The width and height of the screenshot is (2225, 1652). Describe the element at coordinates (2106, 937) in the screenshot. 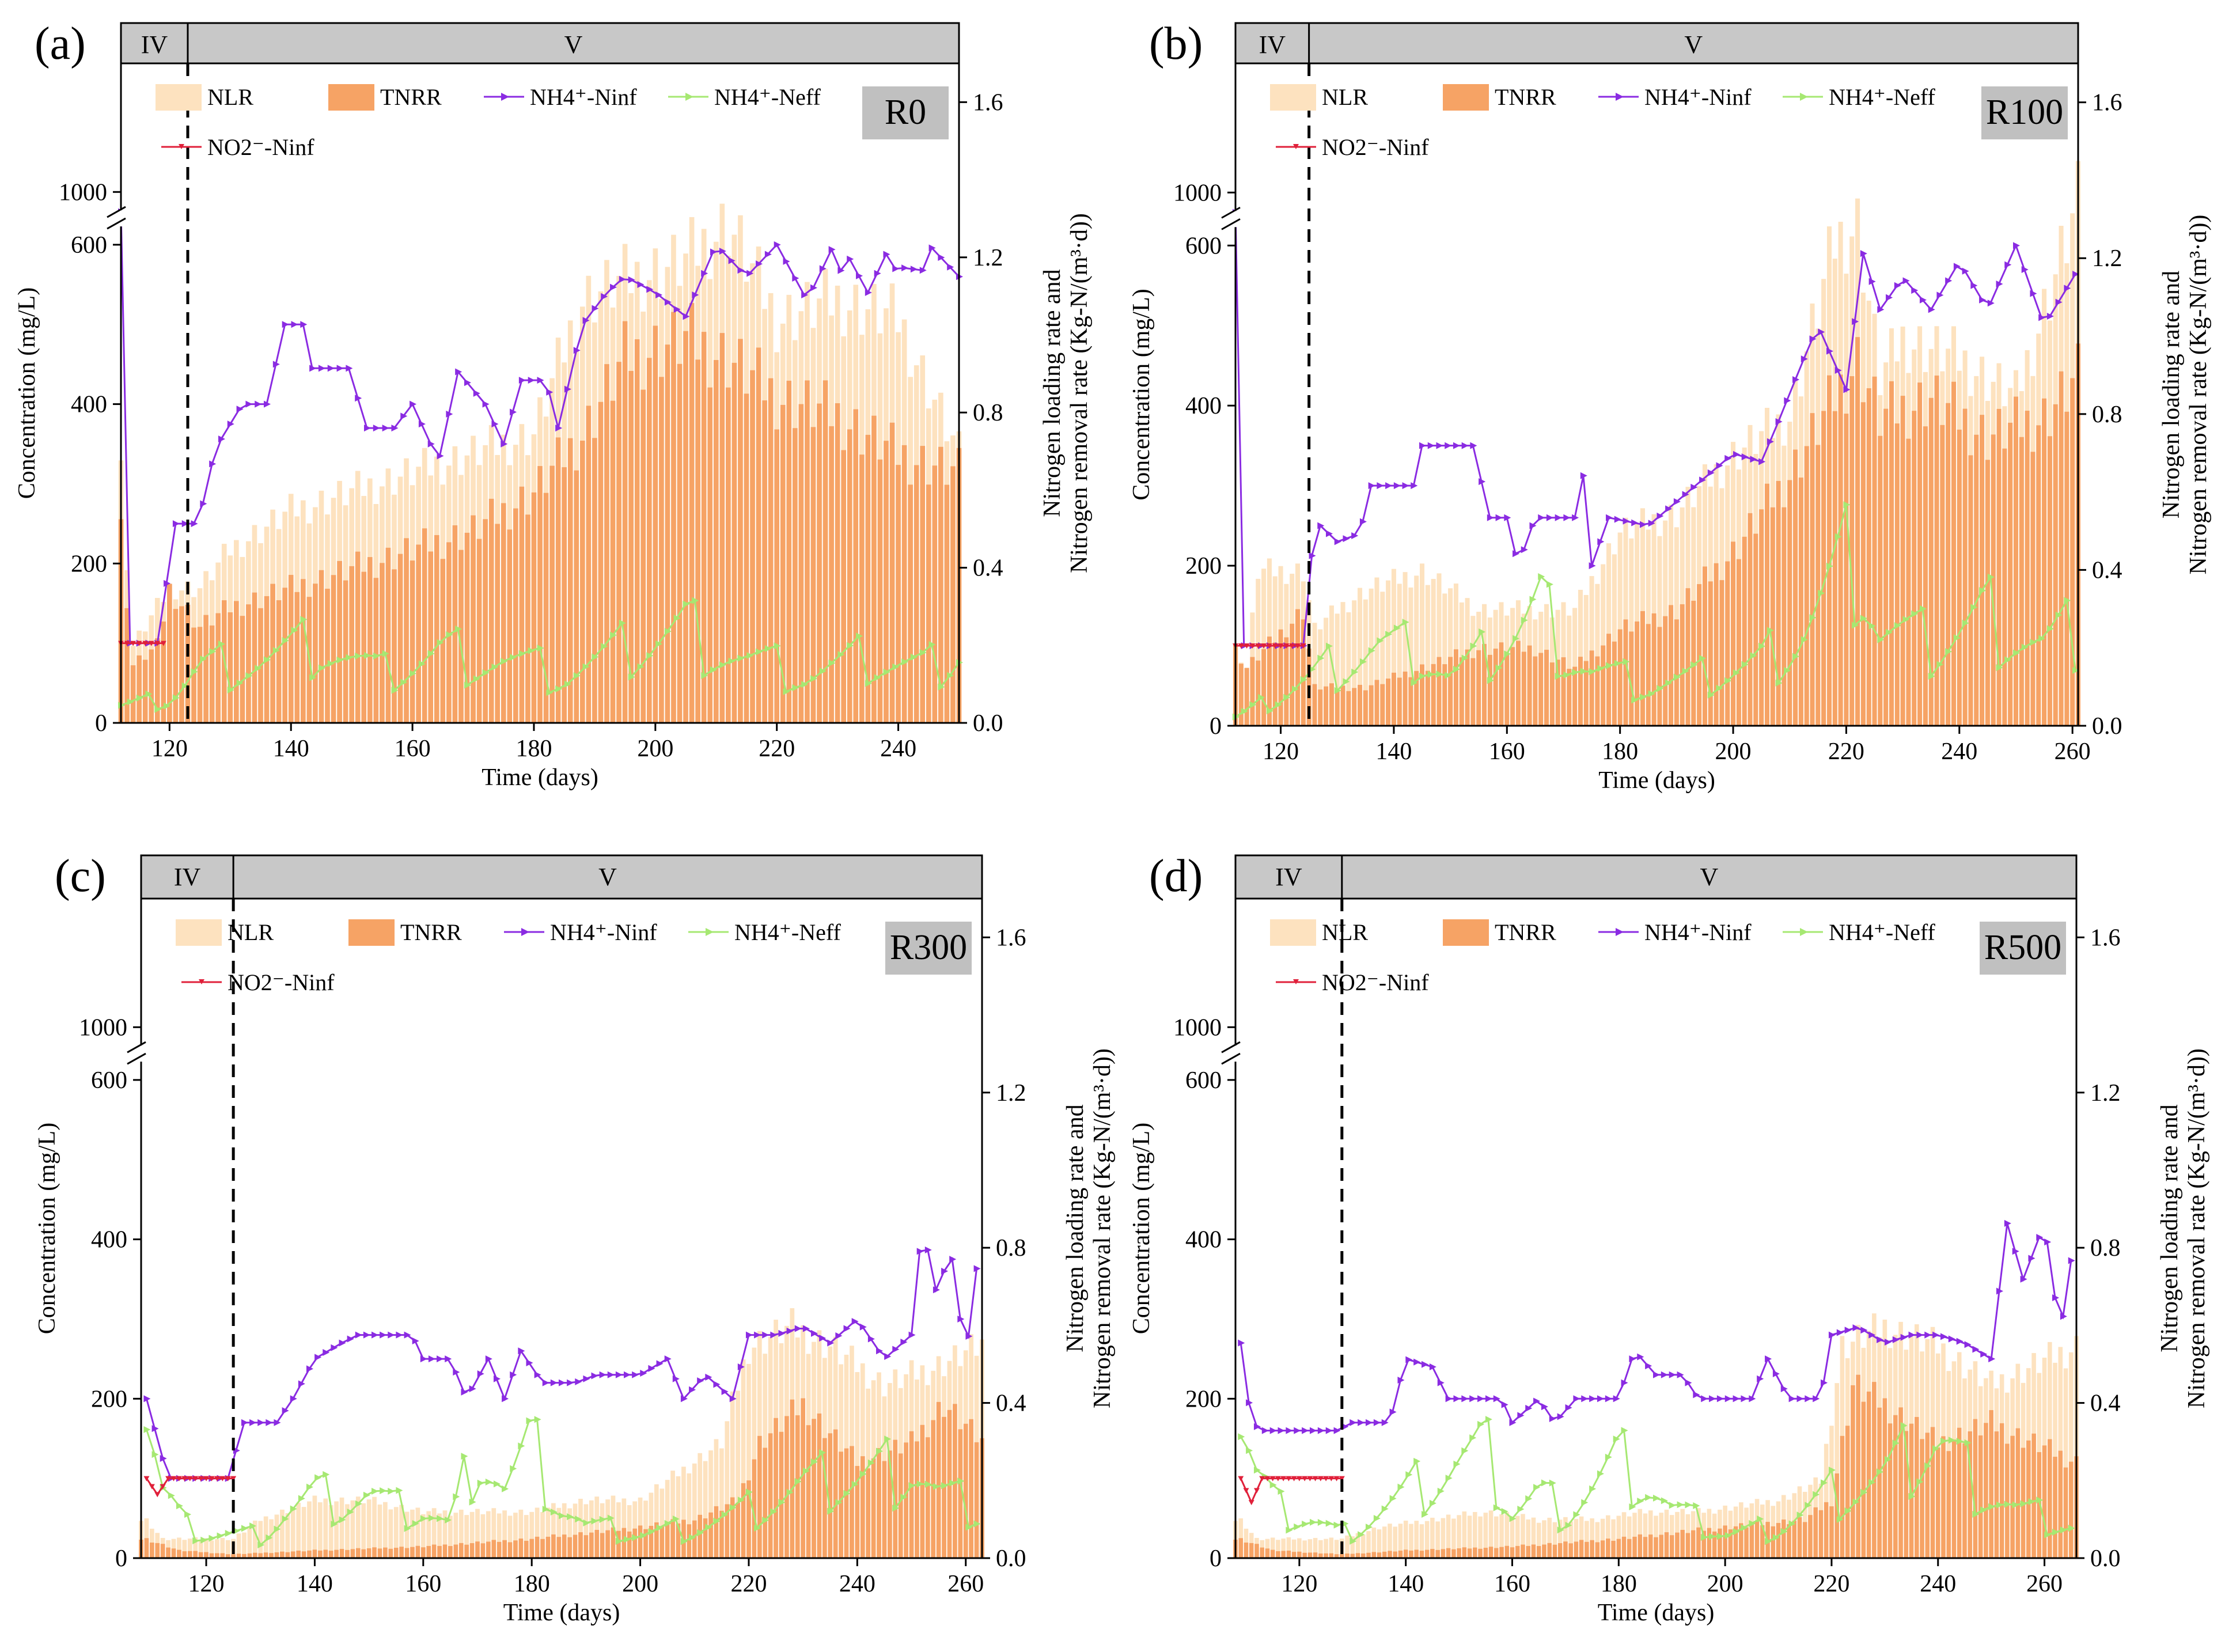

I see `y-right-tick-label: 1.6` at that location.